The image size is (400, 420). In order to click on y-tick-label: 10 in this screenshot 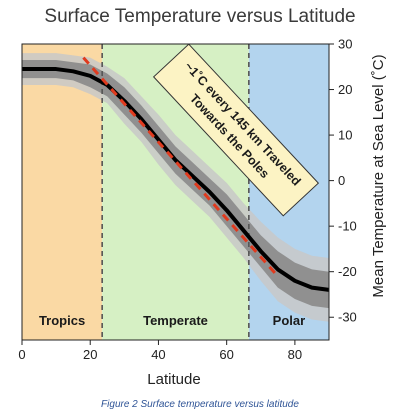, I will do `click(345, 135)`.